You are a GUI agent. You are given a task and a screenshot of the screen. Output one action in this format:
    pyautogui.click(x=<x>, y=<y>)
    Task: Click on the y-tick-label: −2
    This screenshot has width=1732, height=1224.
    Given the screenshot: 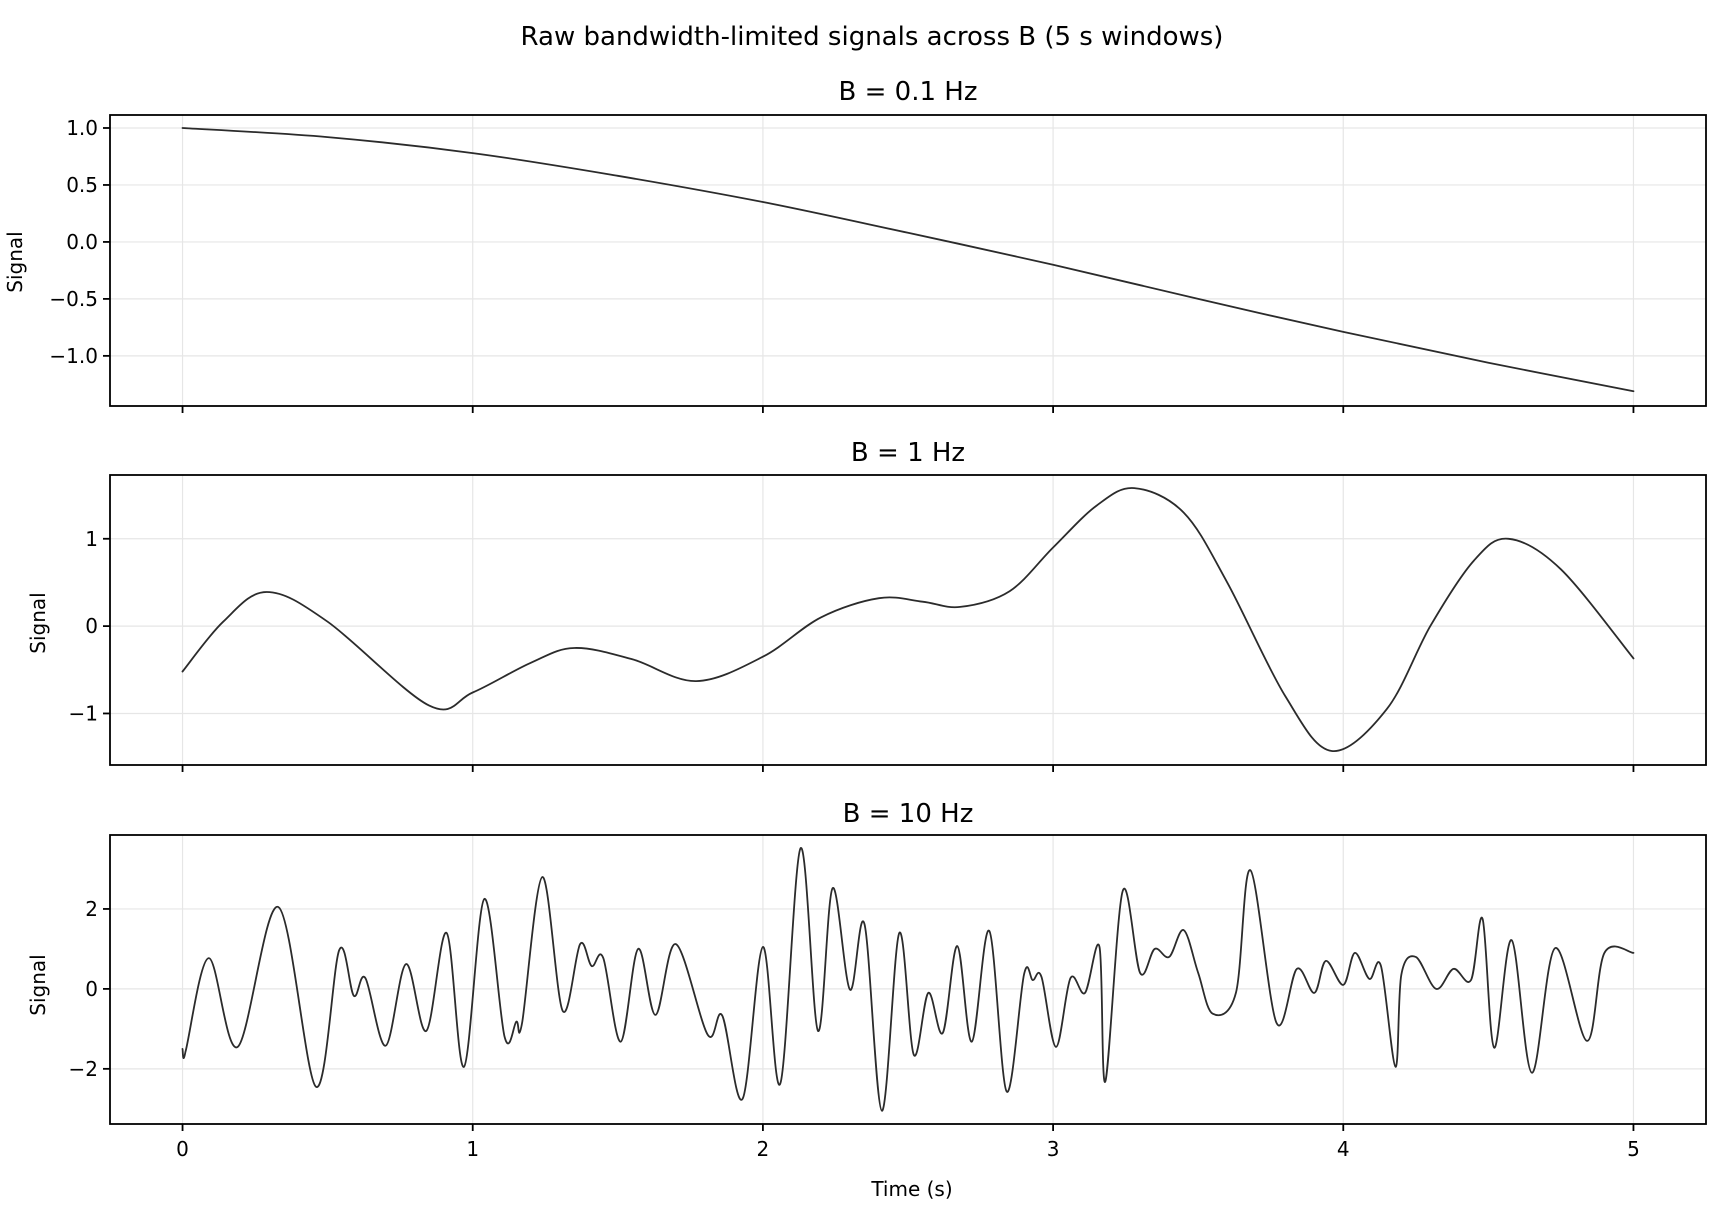 What is the action you would take?
    pyautogui.click(x=83, y=1069)
    